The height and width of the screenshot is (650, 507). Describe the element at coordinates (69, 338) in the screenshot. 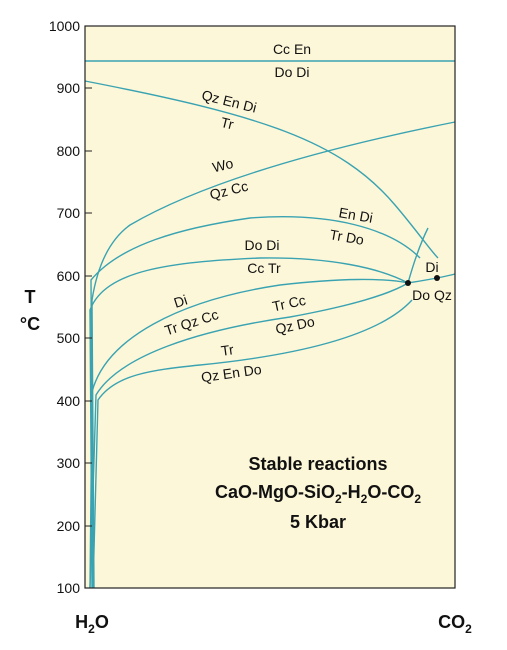

I see `y-tick-label: 500` at that location.